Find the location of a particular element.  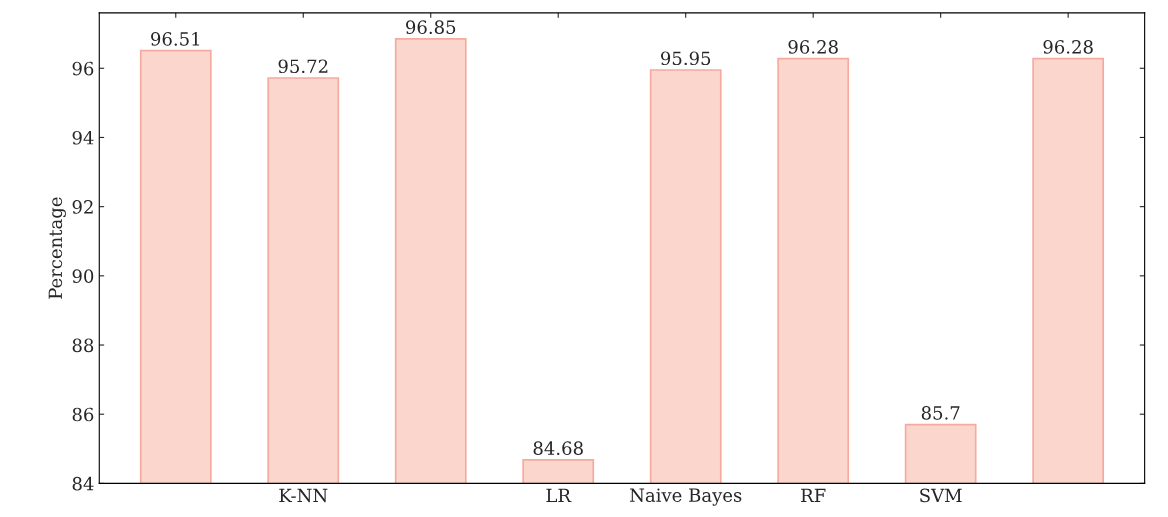

x-tick-label: RF is located at coordinates (813, 495).